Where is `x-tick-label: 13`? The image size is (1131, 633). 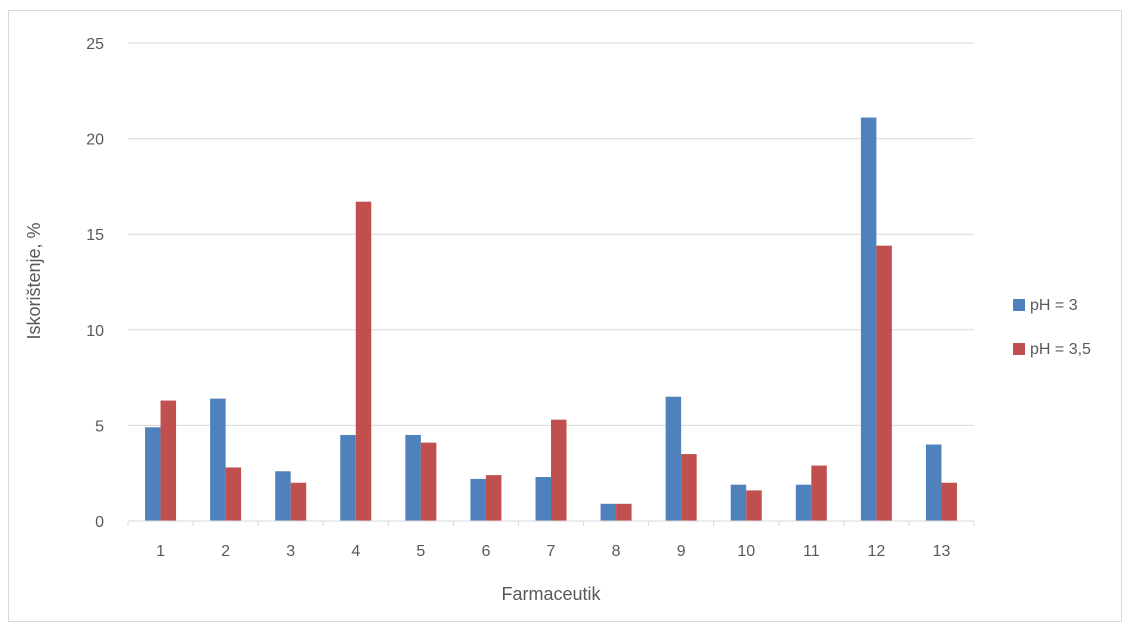
x-tick-label: 13 is located at coordinates (942, 551).